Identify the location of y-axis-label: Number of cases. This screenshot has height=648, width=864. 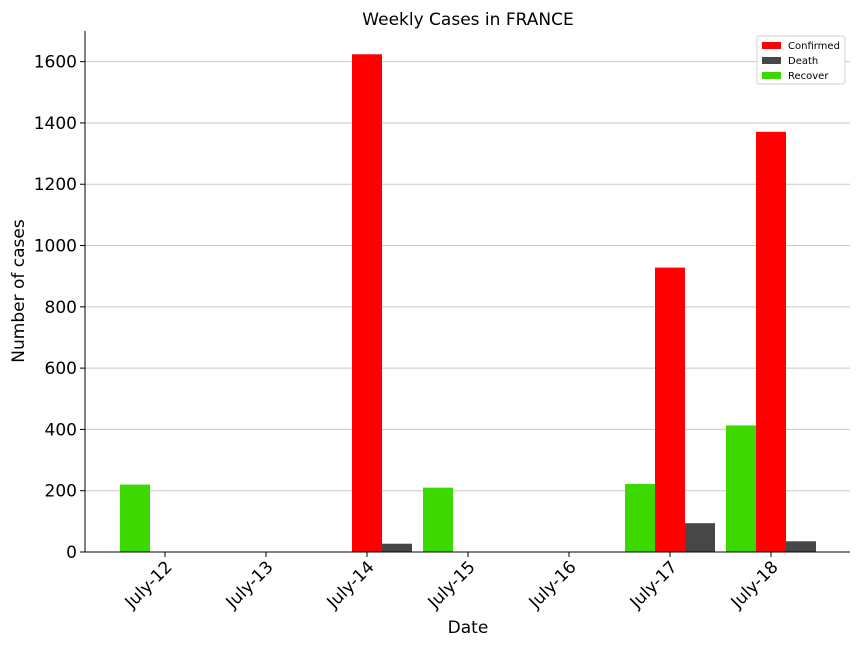
(19, 291).